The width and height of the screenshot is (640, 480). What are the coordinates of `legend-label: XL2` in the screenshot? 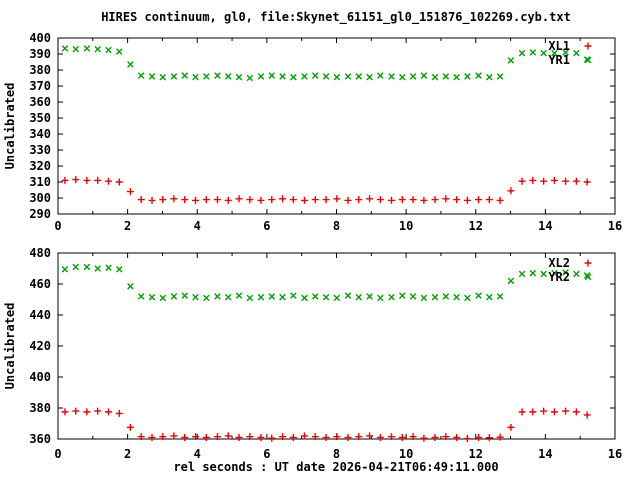 It's located at (559, 263).